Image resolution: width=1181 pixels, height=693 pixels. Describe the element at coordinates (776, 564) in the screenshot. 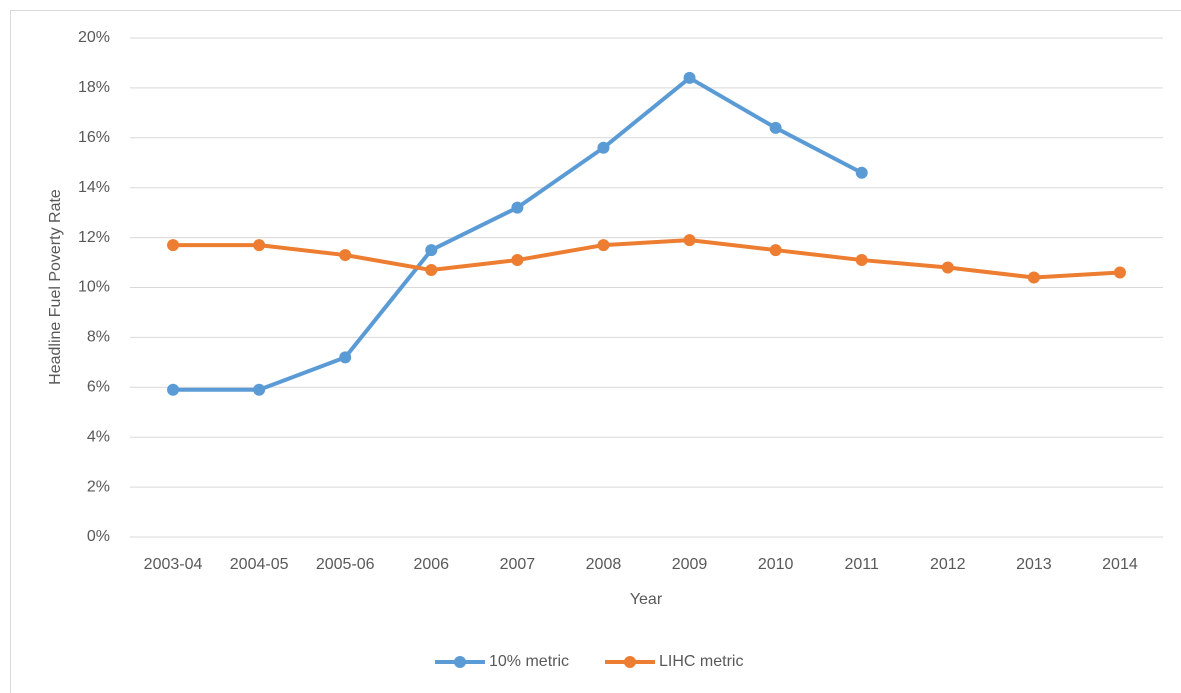

I see `x-tick-label: 2010` at that location.